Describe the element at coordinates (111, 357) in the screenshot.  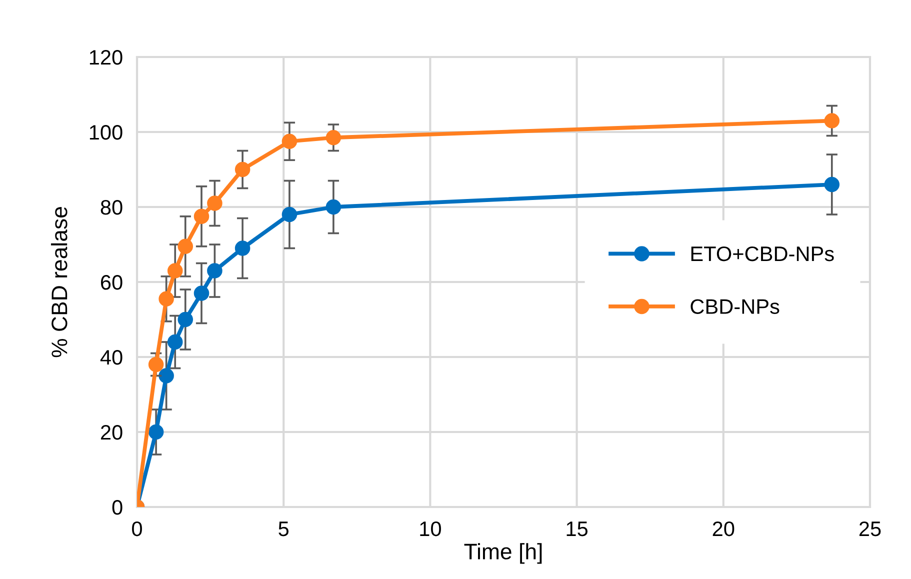
I see `y-tick-label: 40` at that location.